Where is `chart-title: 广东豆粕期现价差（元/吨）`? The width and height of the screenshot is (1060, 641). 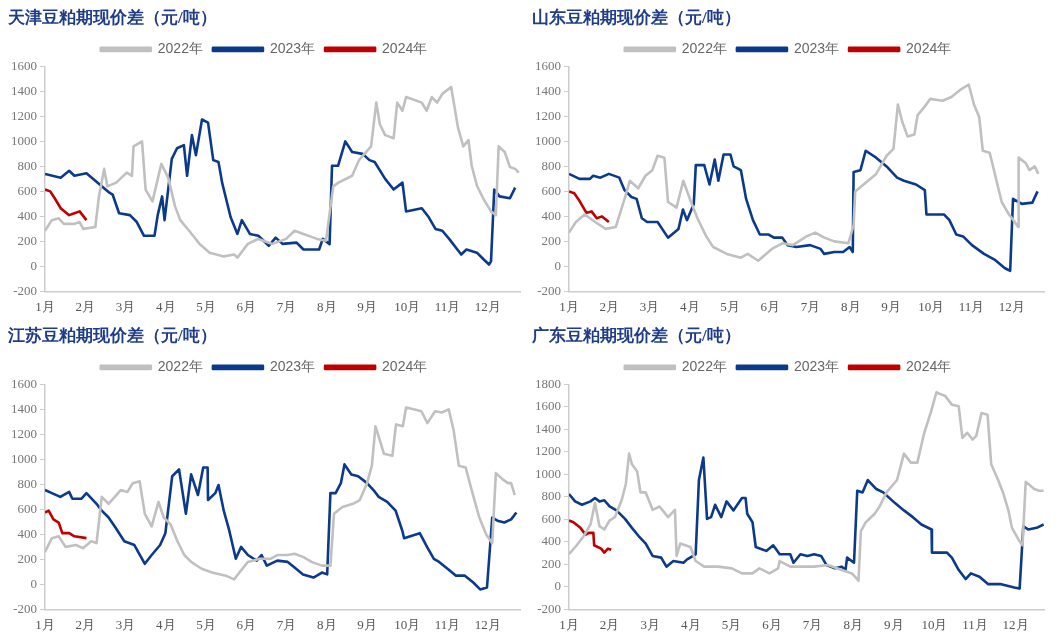
chart-title: 广东豆粕期现价差（元/吨） is located at coordinates (636, 335).